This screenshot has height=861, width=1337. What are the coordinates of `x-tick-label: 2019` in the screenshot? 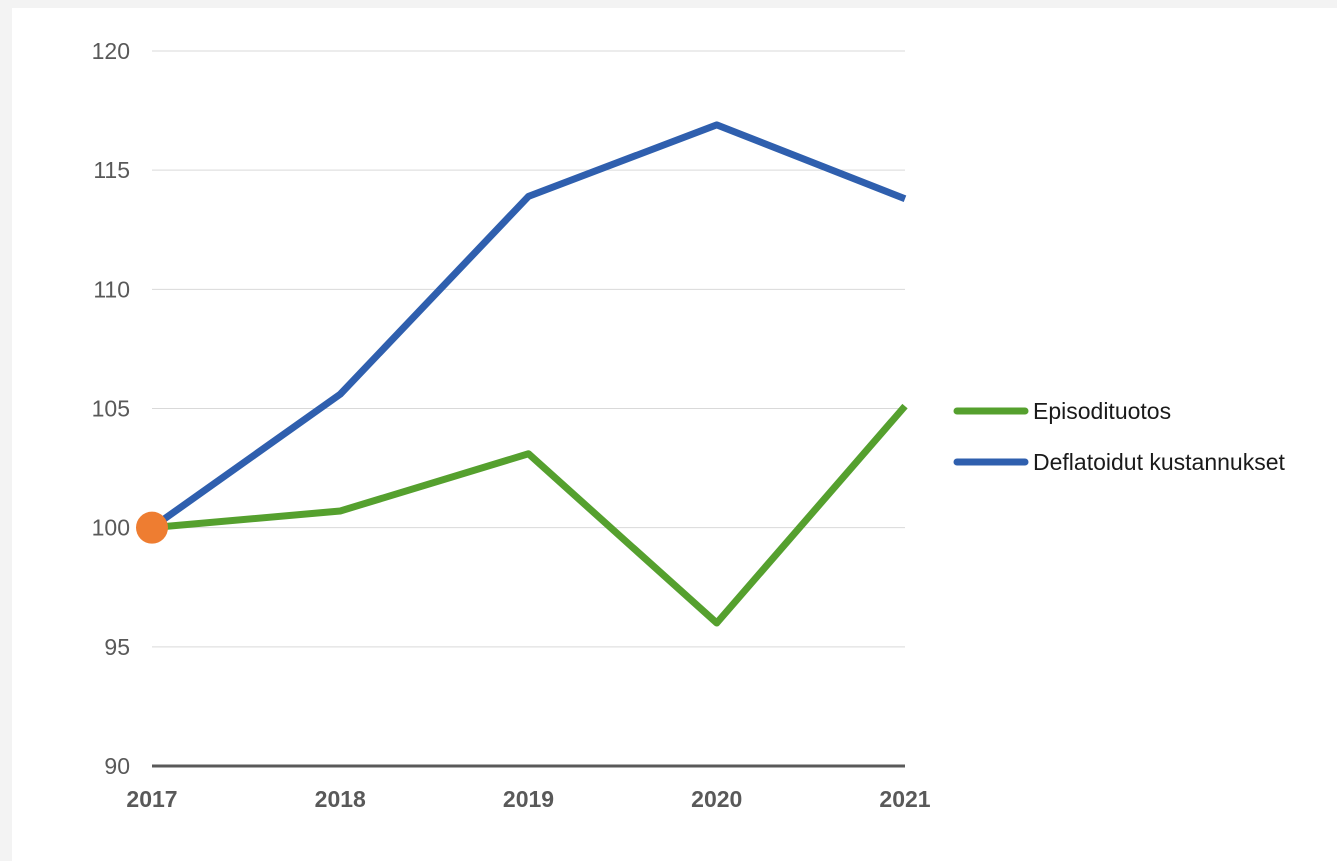 It's located at (528, 799).